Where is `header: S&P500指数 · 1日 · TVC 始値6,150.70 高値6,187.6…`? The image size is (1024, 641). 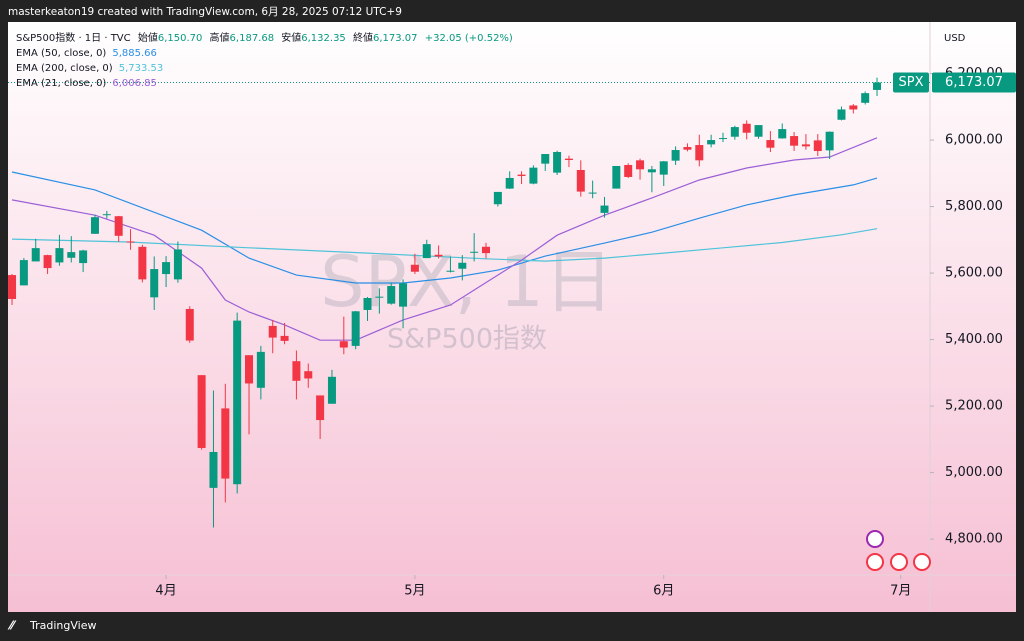 header: S&P500指数 · 1日 · TVC 始値6,150.70 高値6,187.6… is located at coordinates (264, 37).